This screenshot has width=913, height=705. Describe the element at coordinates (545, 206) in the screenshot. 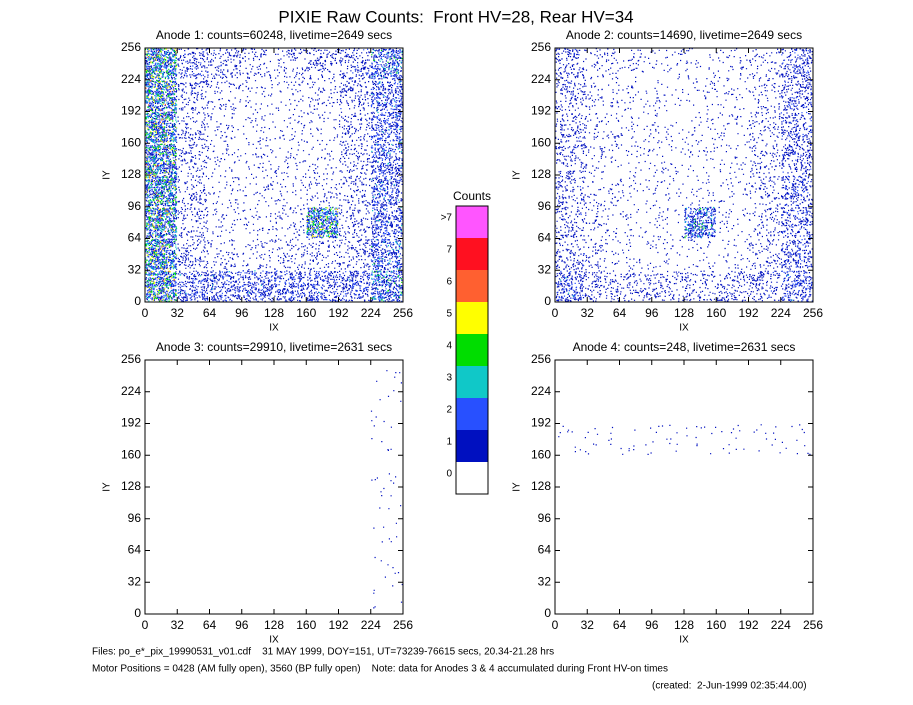

I see `y-tick-label: 96` at that location.